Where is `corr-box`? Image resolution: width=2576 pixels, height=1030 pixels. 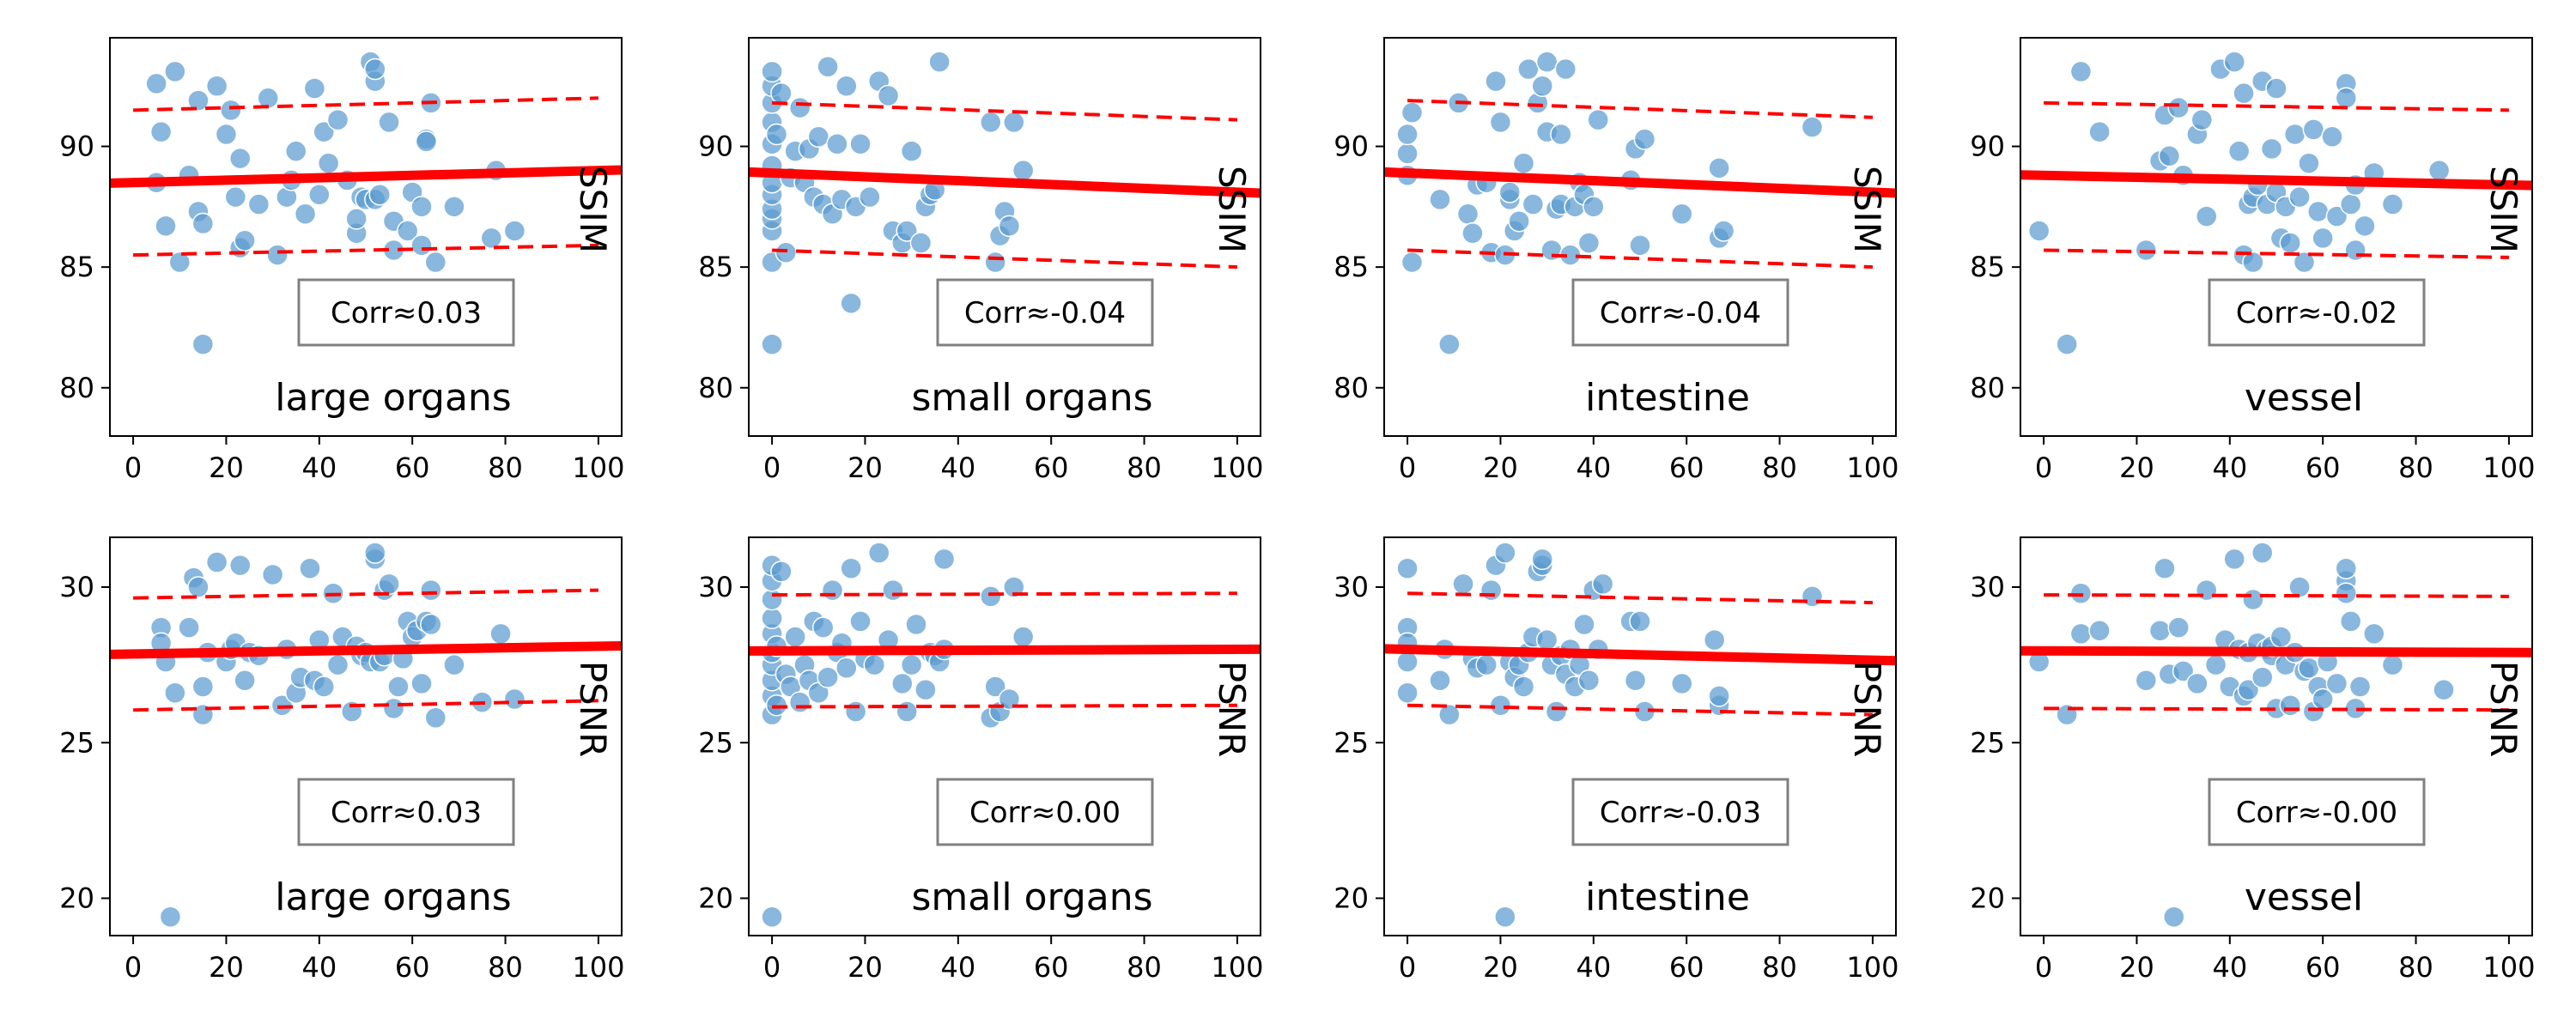 corr-box is located at coordinates (1680, 312).